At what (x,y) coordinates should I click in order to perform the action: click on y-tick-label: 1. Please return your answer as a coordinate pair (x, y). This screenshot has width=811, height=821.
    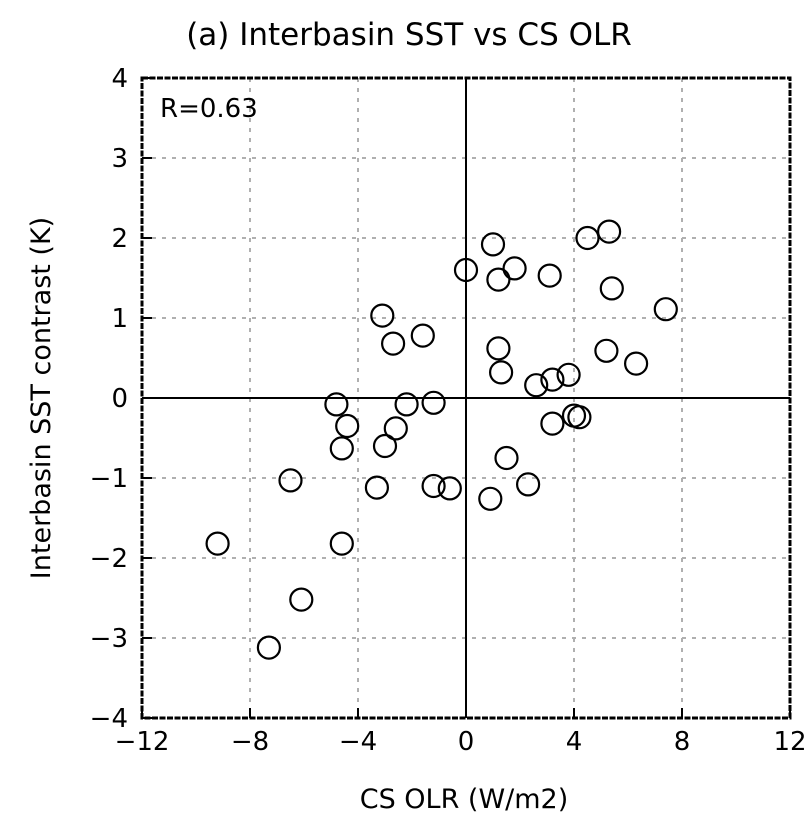
    Looking at the image, I should click on (119, 319).